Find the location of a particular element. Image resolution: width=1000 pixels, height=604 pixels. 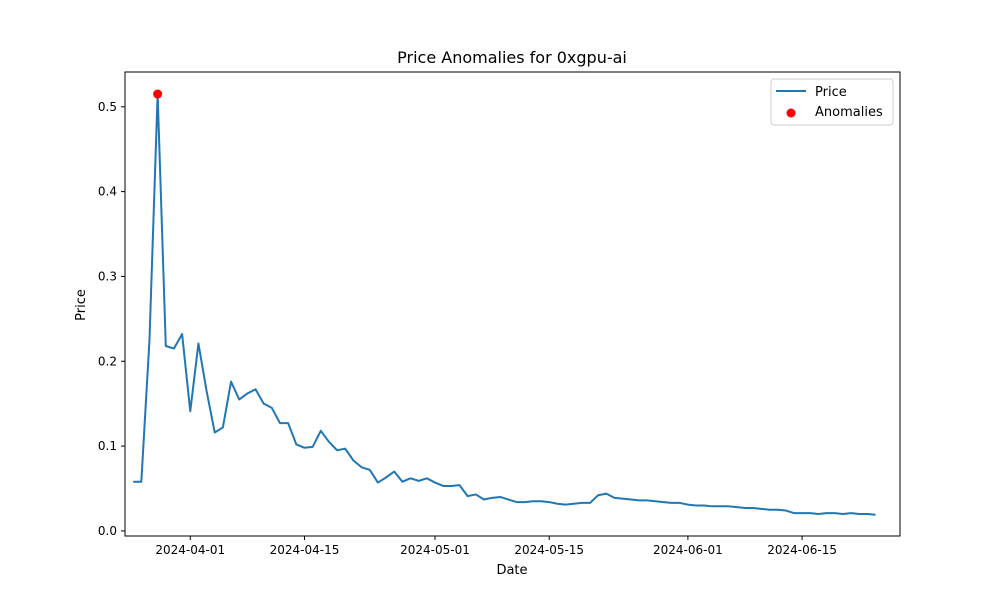

y-axis-ticks: 0.0 0.1 0.2 0.3 0.4 0.5 is located at coordinates (111, 319).